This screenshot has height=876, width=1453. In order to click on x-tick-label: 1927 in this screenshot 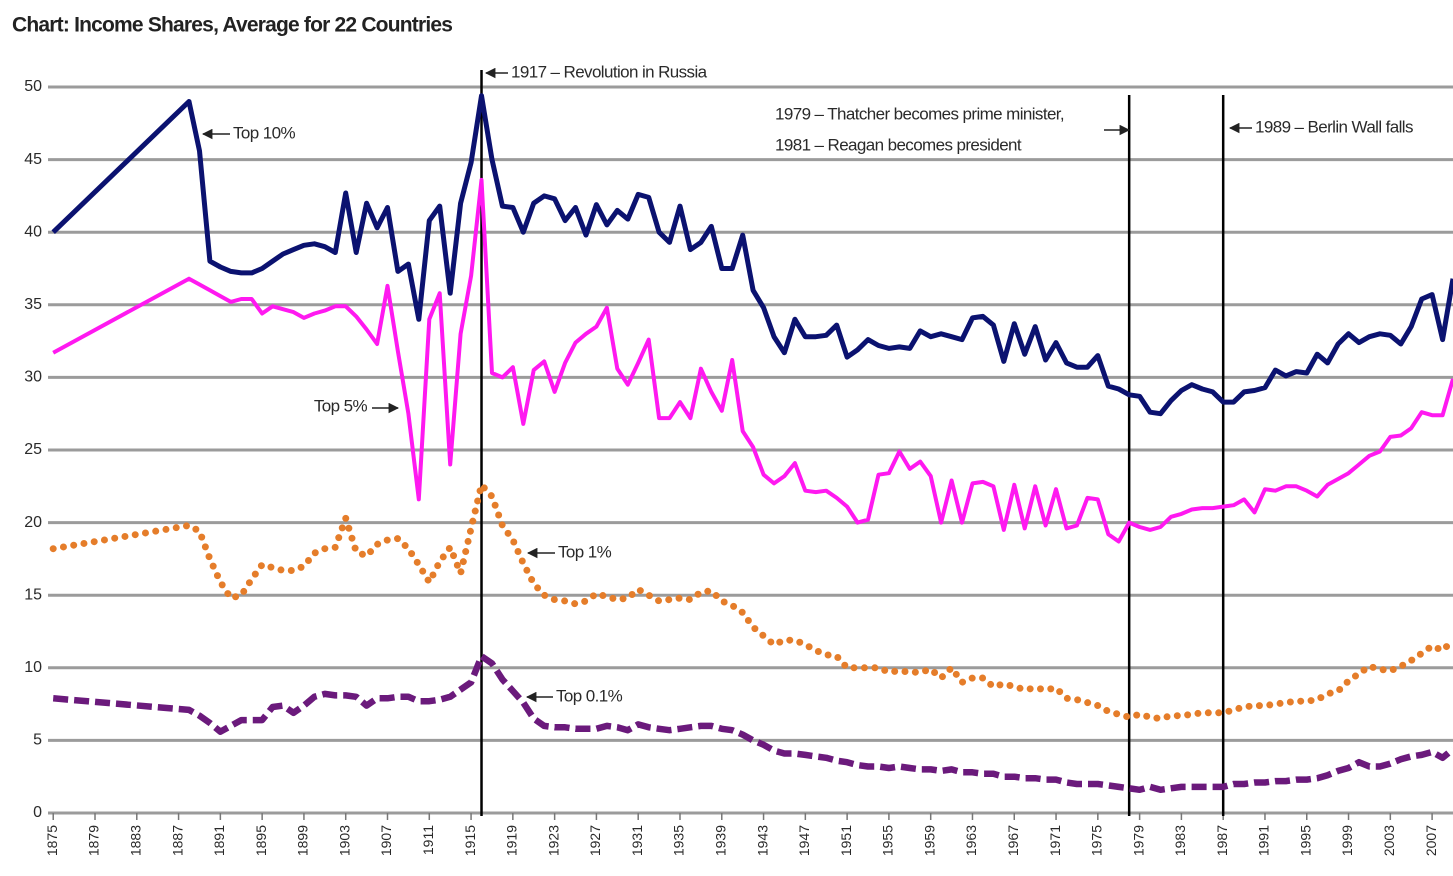, I will do `click(595, 840)`.